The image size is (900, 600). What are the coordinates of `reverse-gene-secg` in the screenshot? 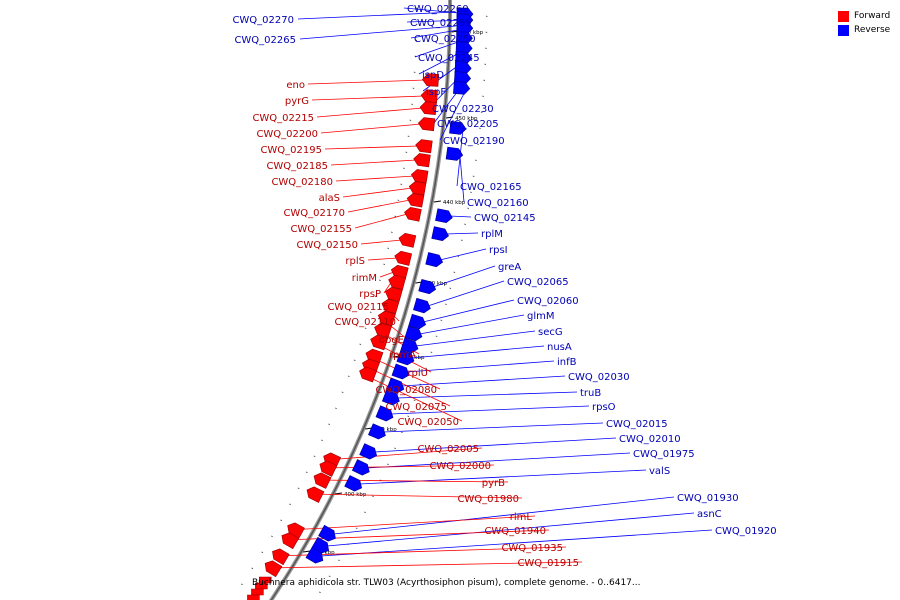 It's located at (409, 345).